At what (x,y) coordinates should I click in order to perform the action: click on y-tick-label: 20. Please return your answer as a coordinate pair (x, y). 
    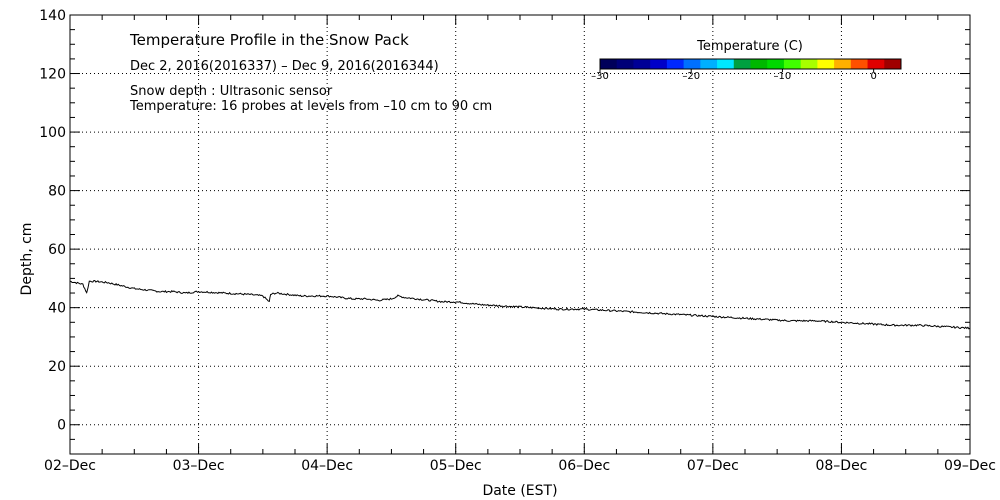
    Looking at the image, I should click on (57, 367).